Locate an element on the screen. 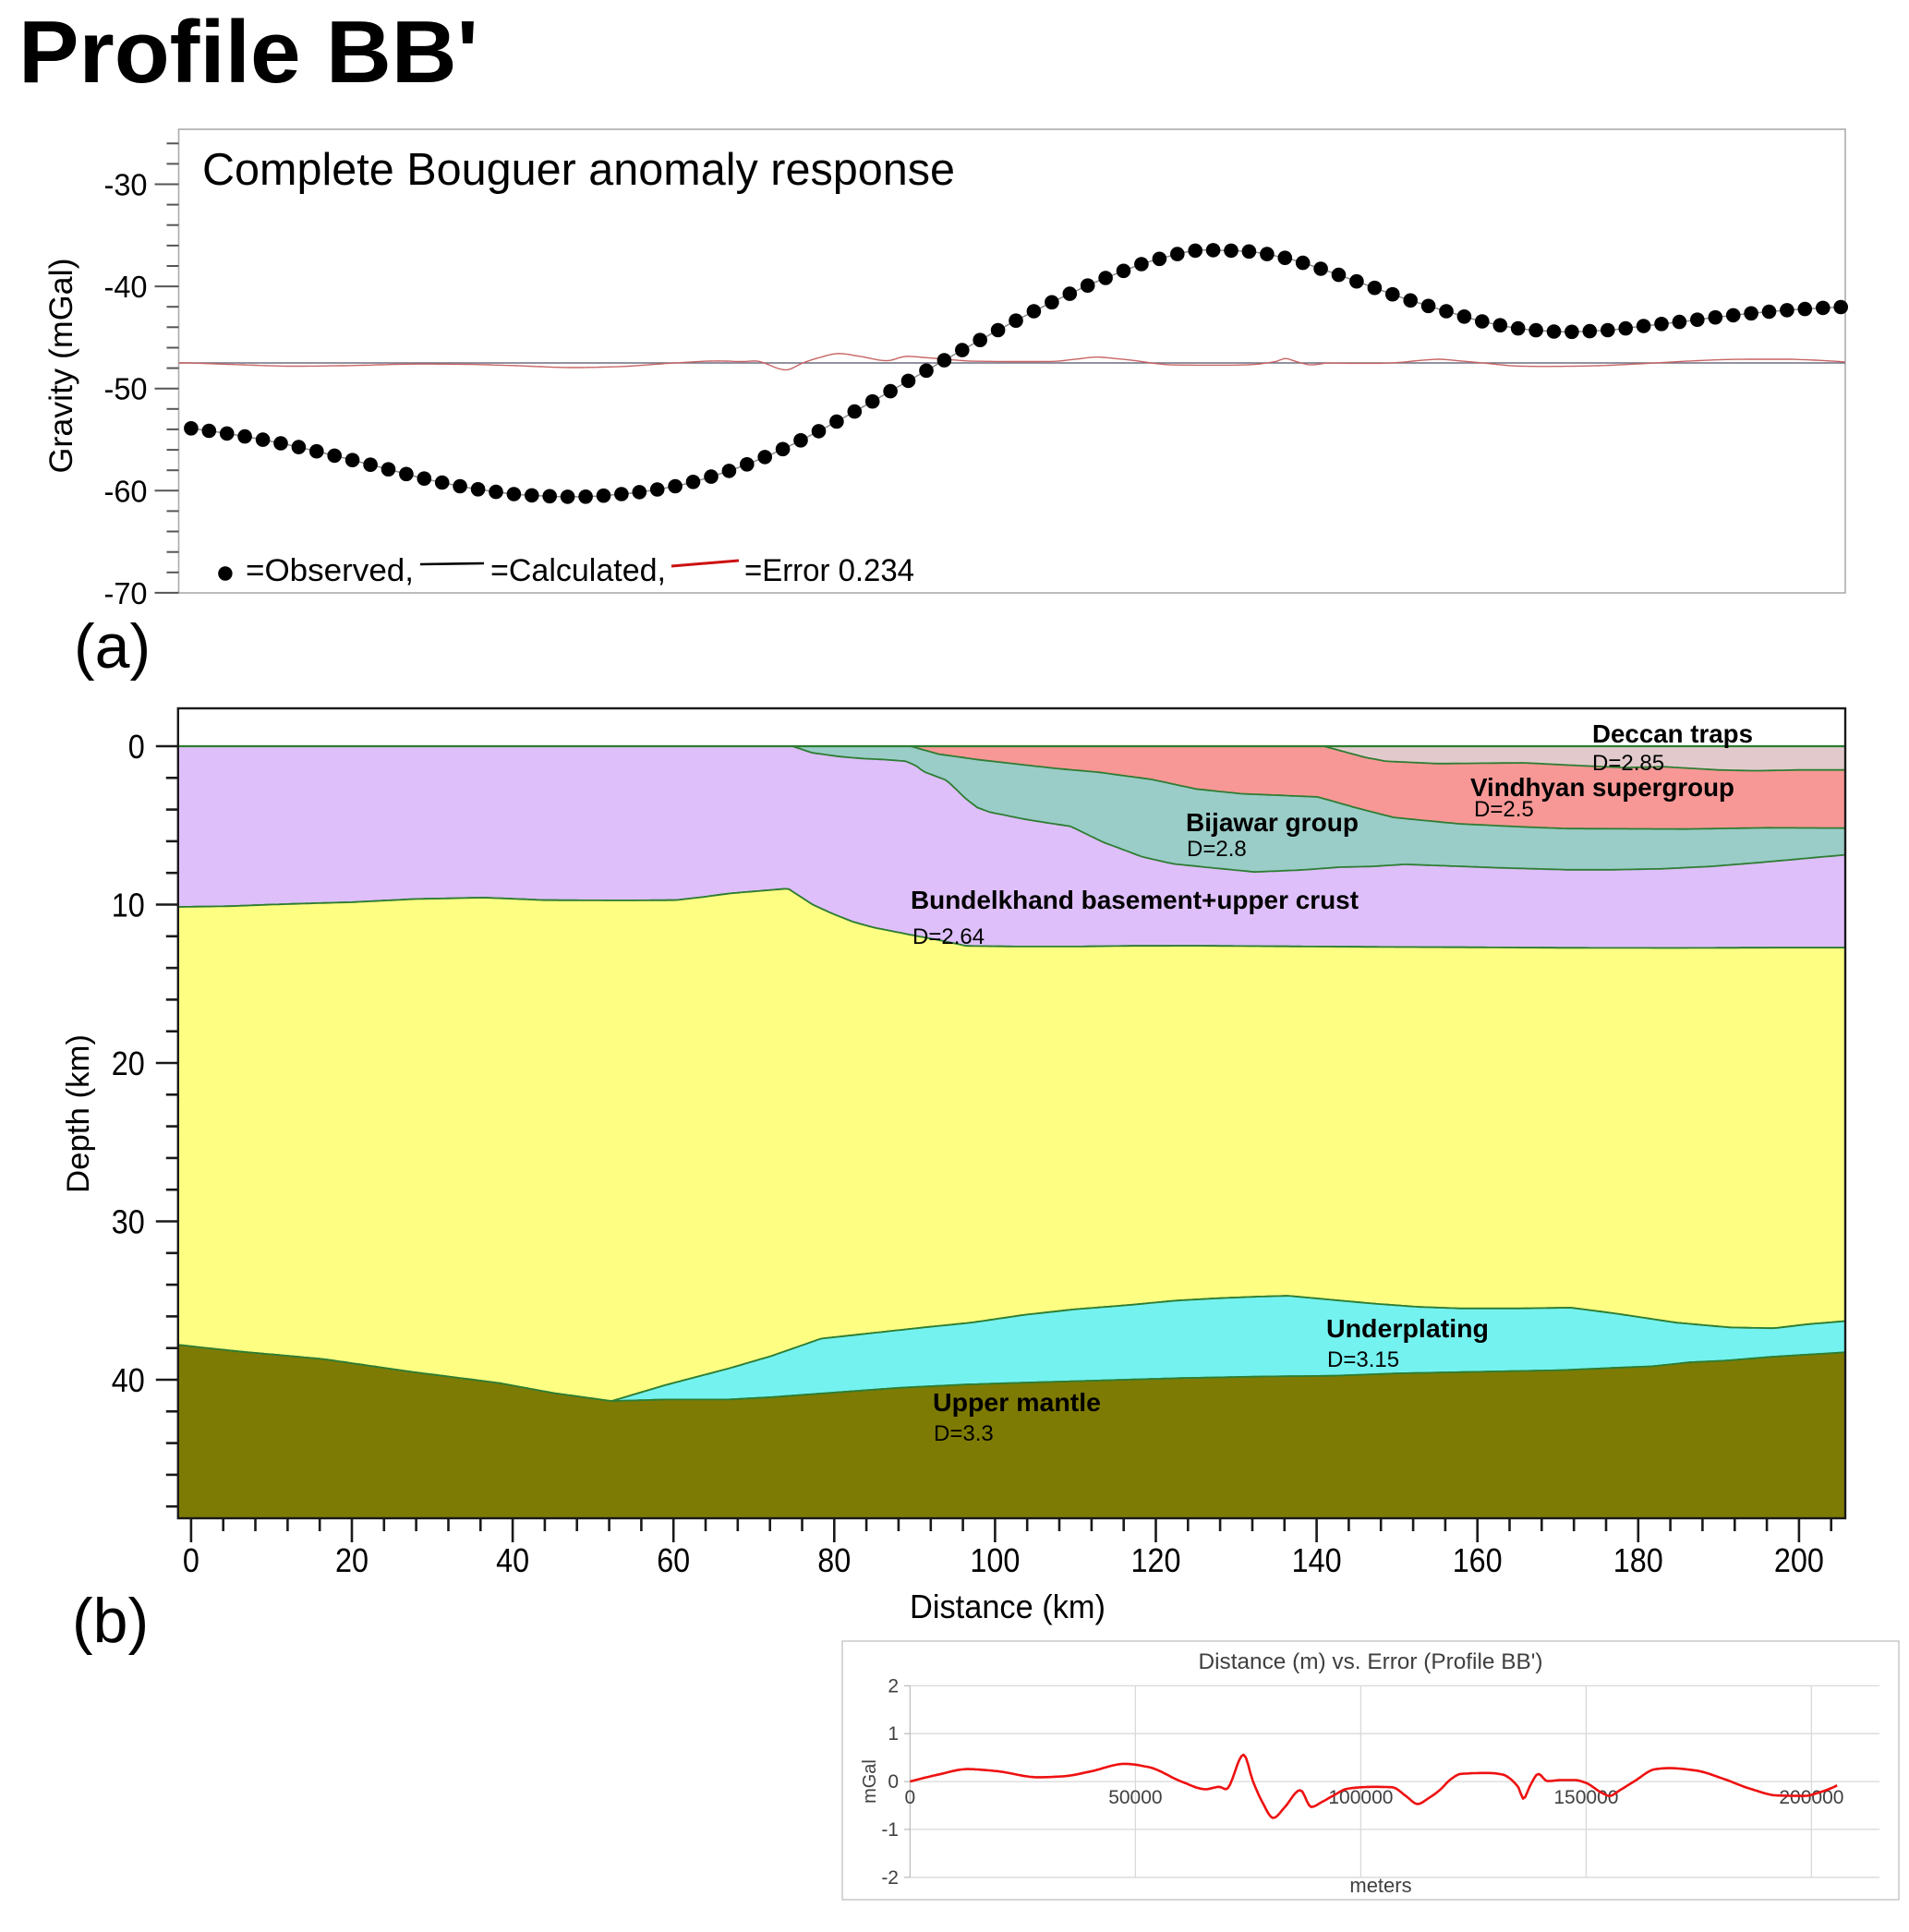 This screenshot has height=1932, width=1909. svg-text: D=2.8 is located at coordinates (1217, 849).